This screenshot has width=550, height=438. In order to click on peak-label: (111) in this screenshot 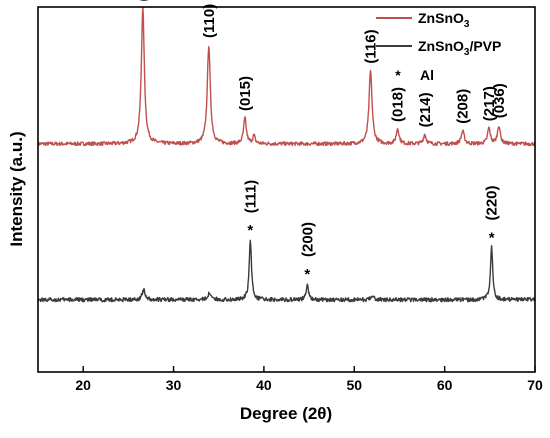, I will do `click(250, 196)`.